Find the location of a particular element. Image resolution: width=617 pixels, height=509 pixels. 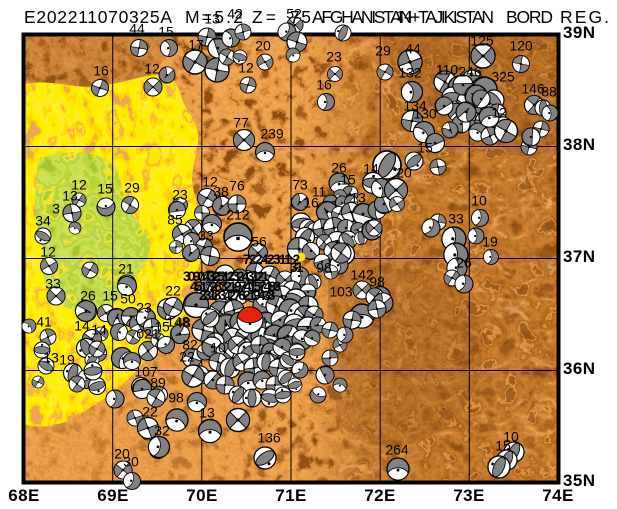

svg-text: 134 is located at coordinates (415, 106).